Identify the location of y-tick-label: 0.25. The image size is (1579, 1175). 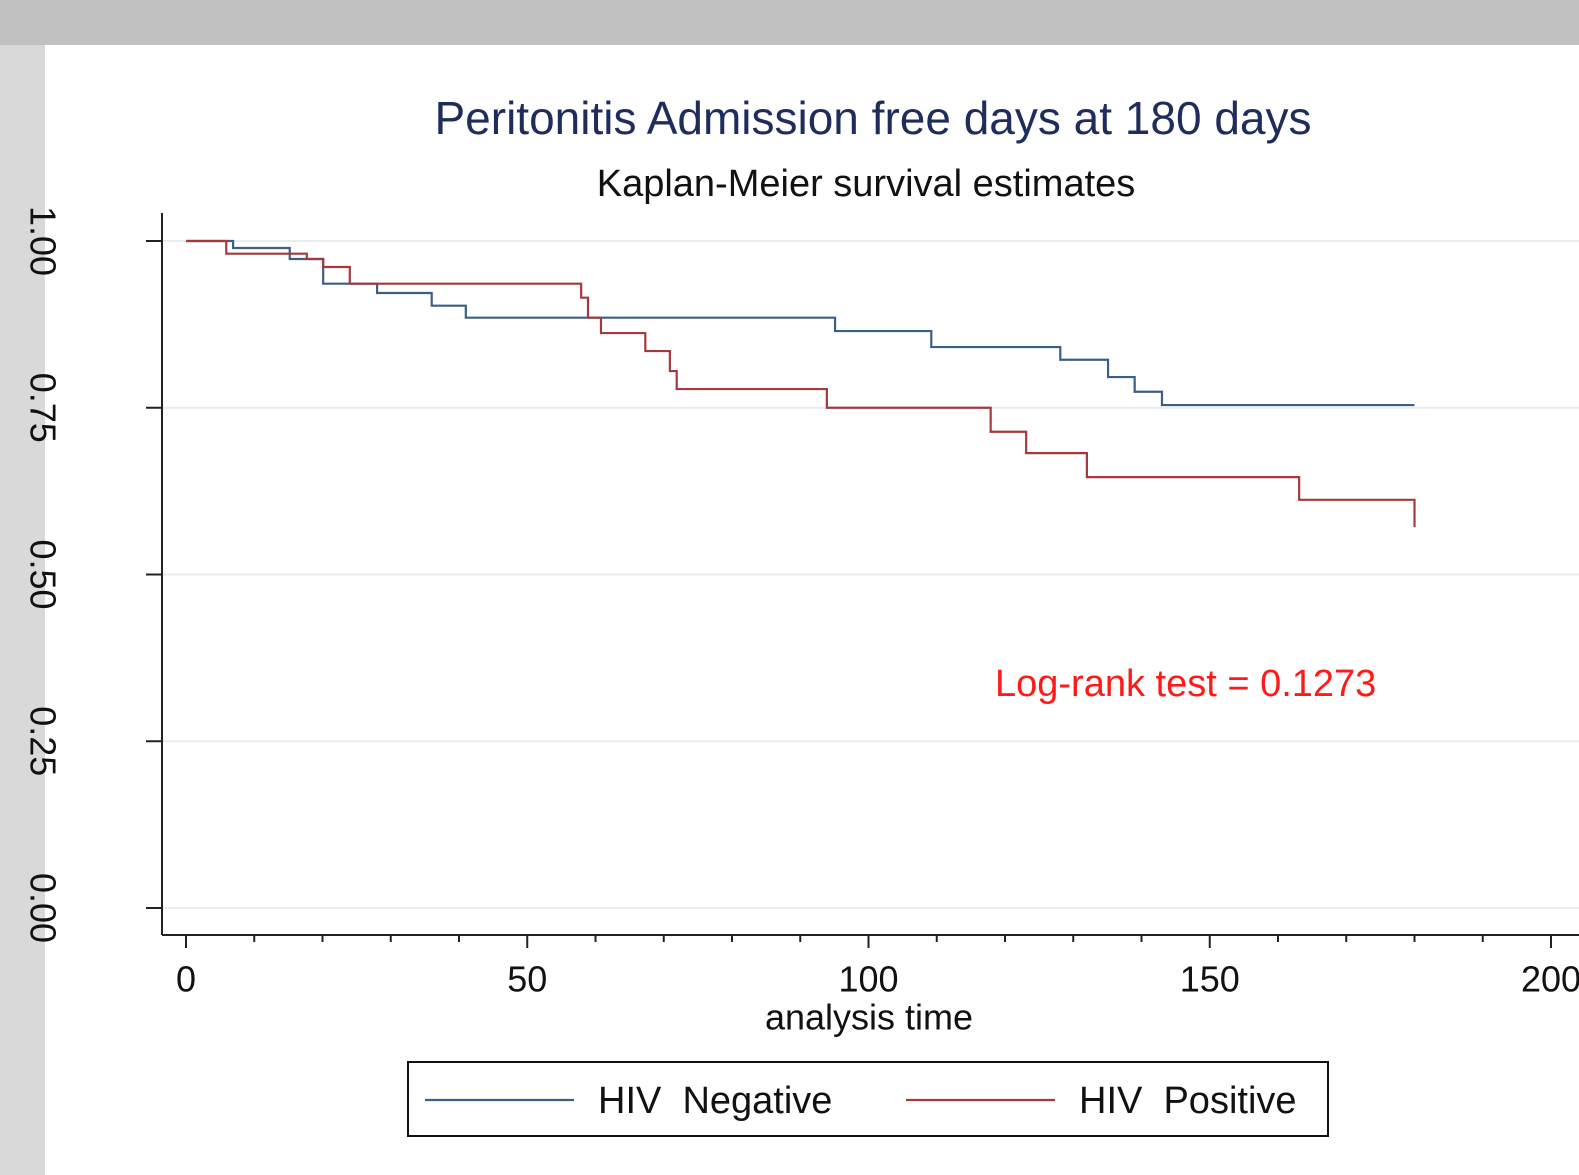
(42, 741).